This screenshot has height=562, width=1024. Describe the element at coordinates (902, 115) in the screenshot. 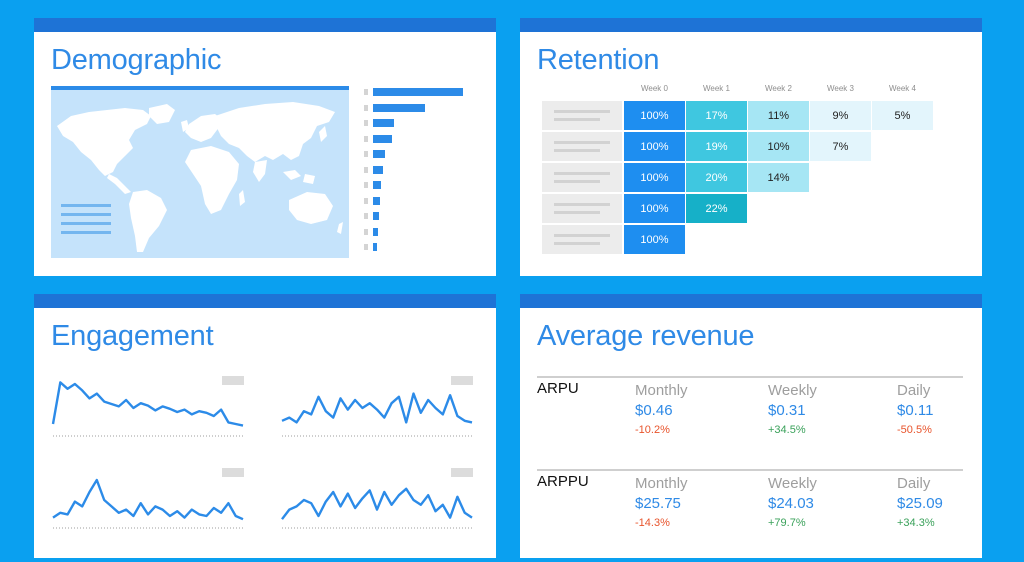

I see `retention-cell: 5%` at that location.